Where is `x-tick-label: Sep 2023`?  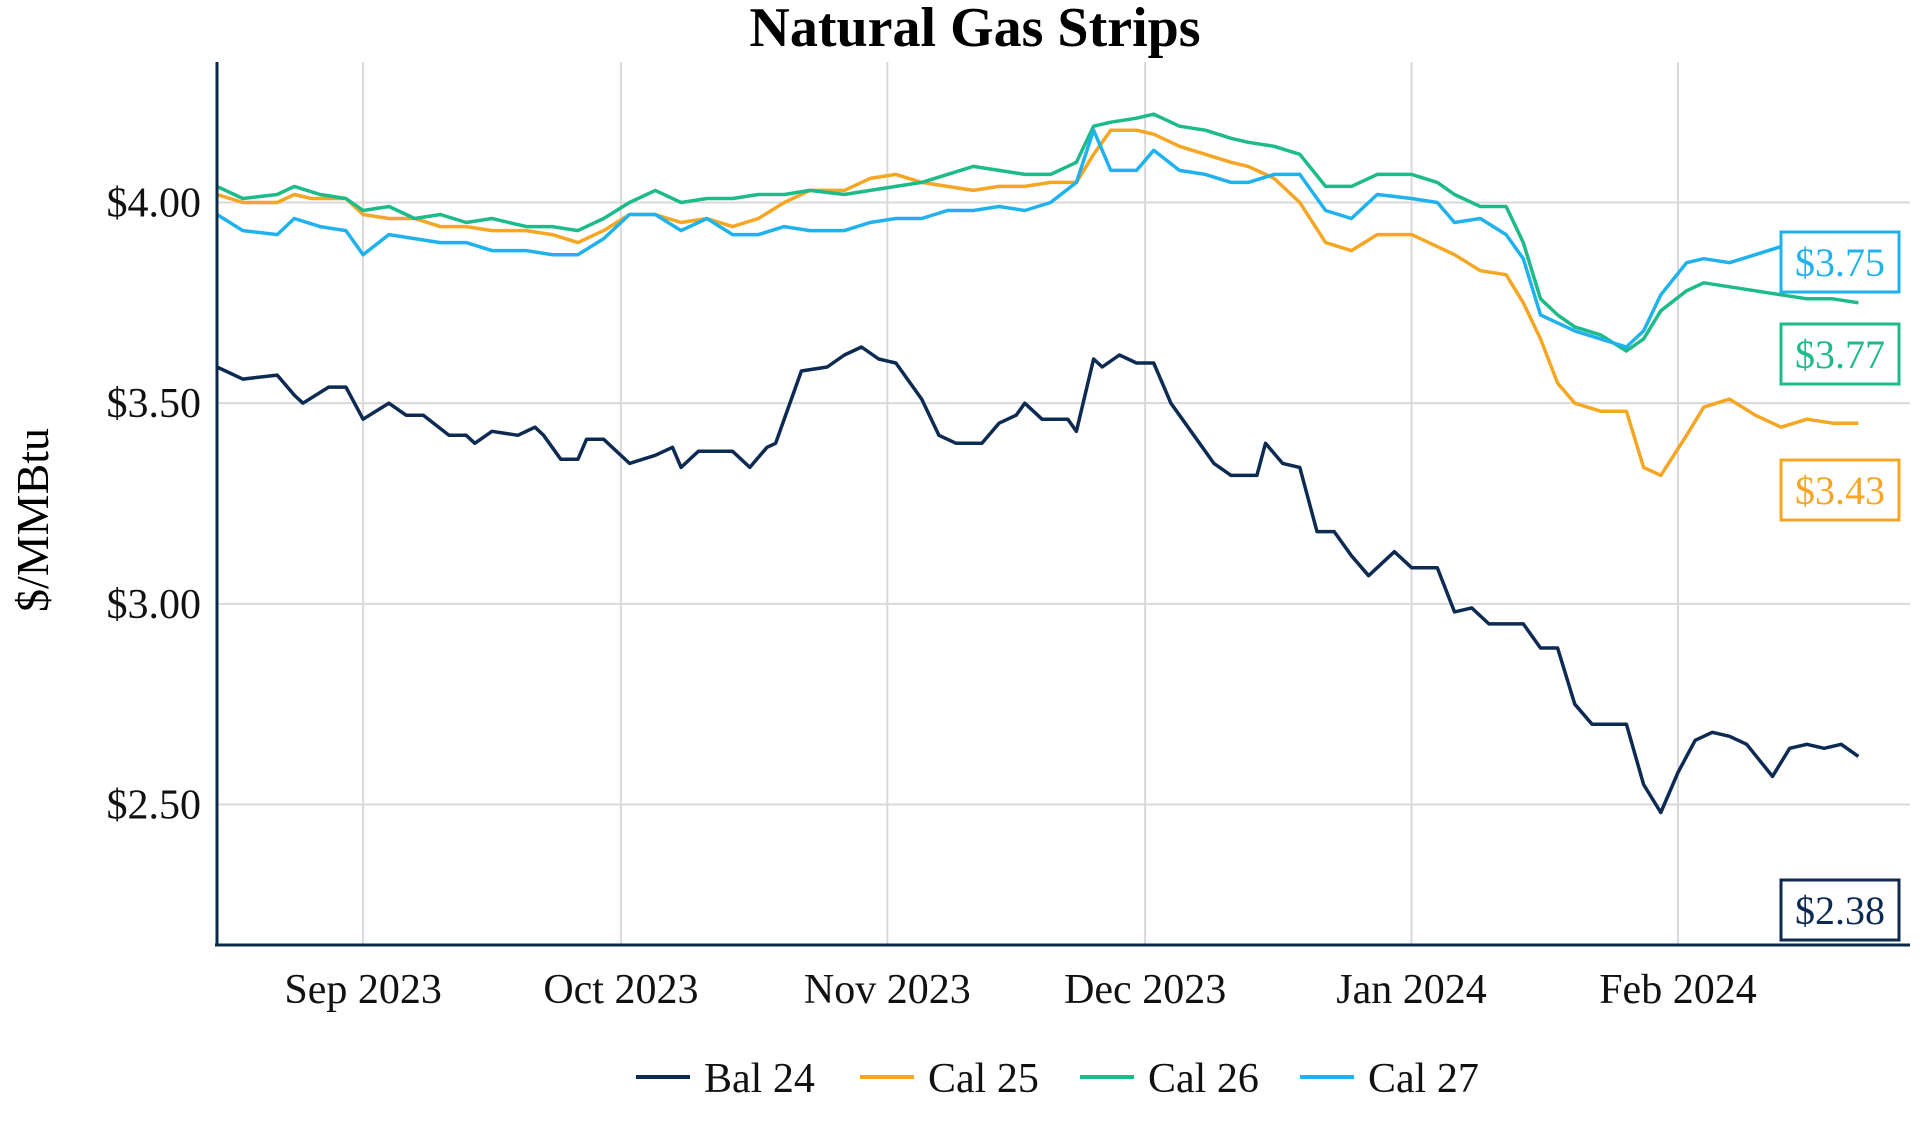
x-tick-label: Sep 2023 is located at coordinates (363, 990).